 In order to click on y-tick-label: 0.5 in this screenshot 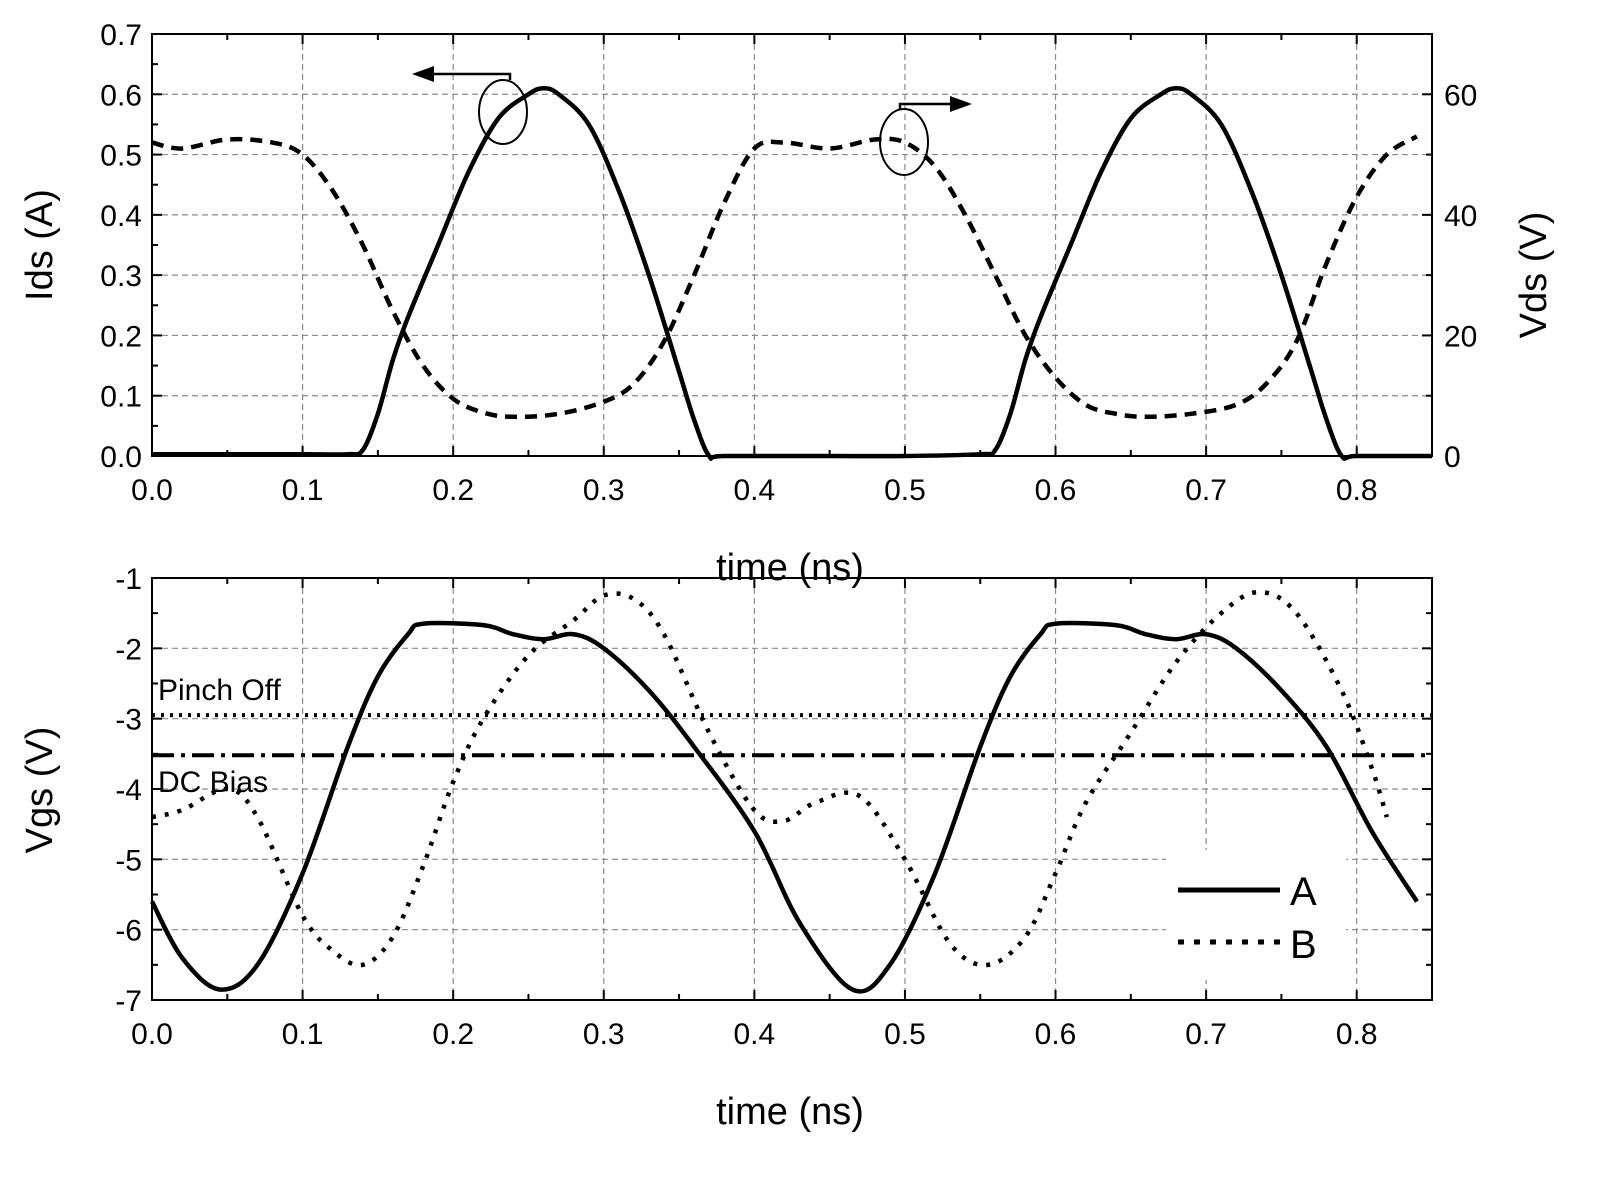, I will do `click(121, 156)`.